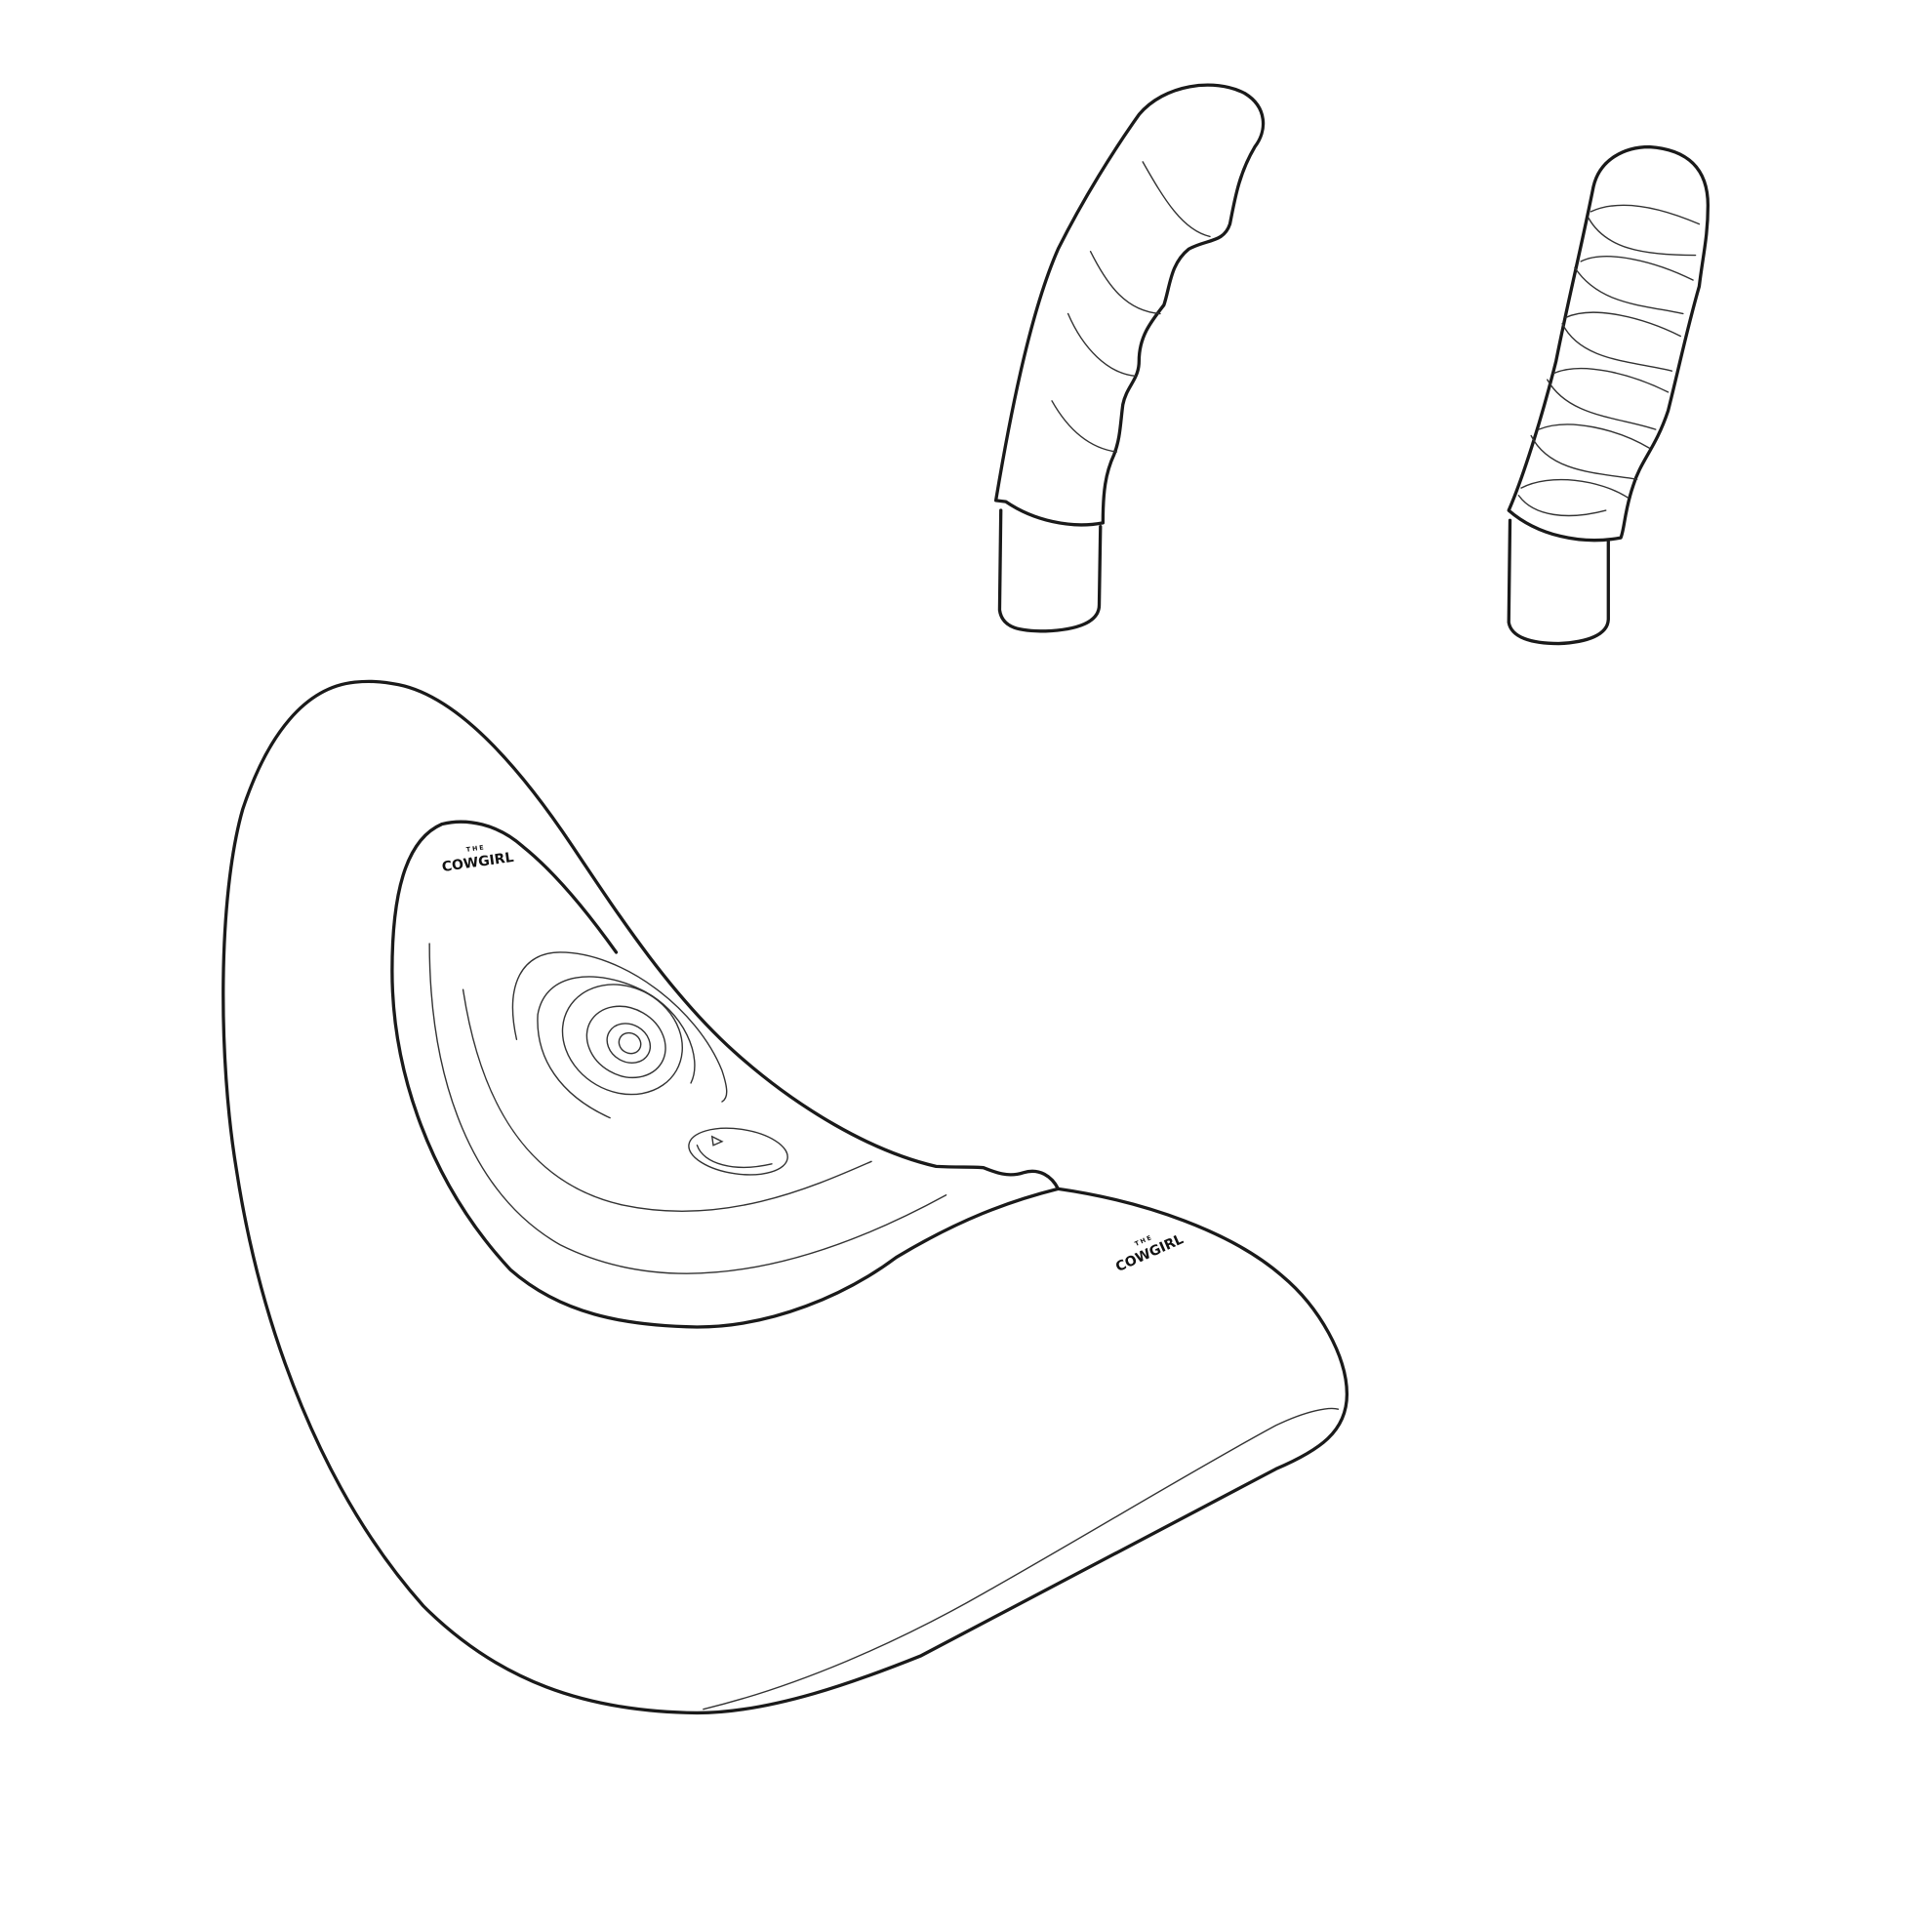 The width and height of the screenshot is (1932, 1932). I want to click on curved-attachment, so click(1129, 358).